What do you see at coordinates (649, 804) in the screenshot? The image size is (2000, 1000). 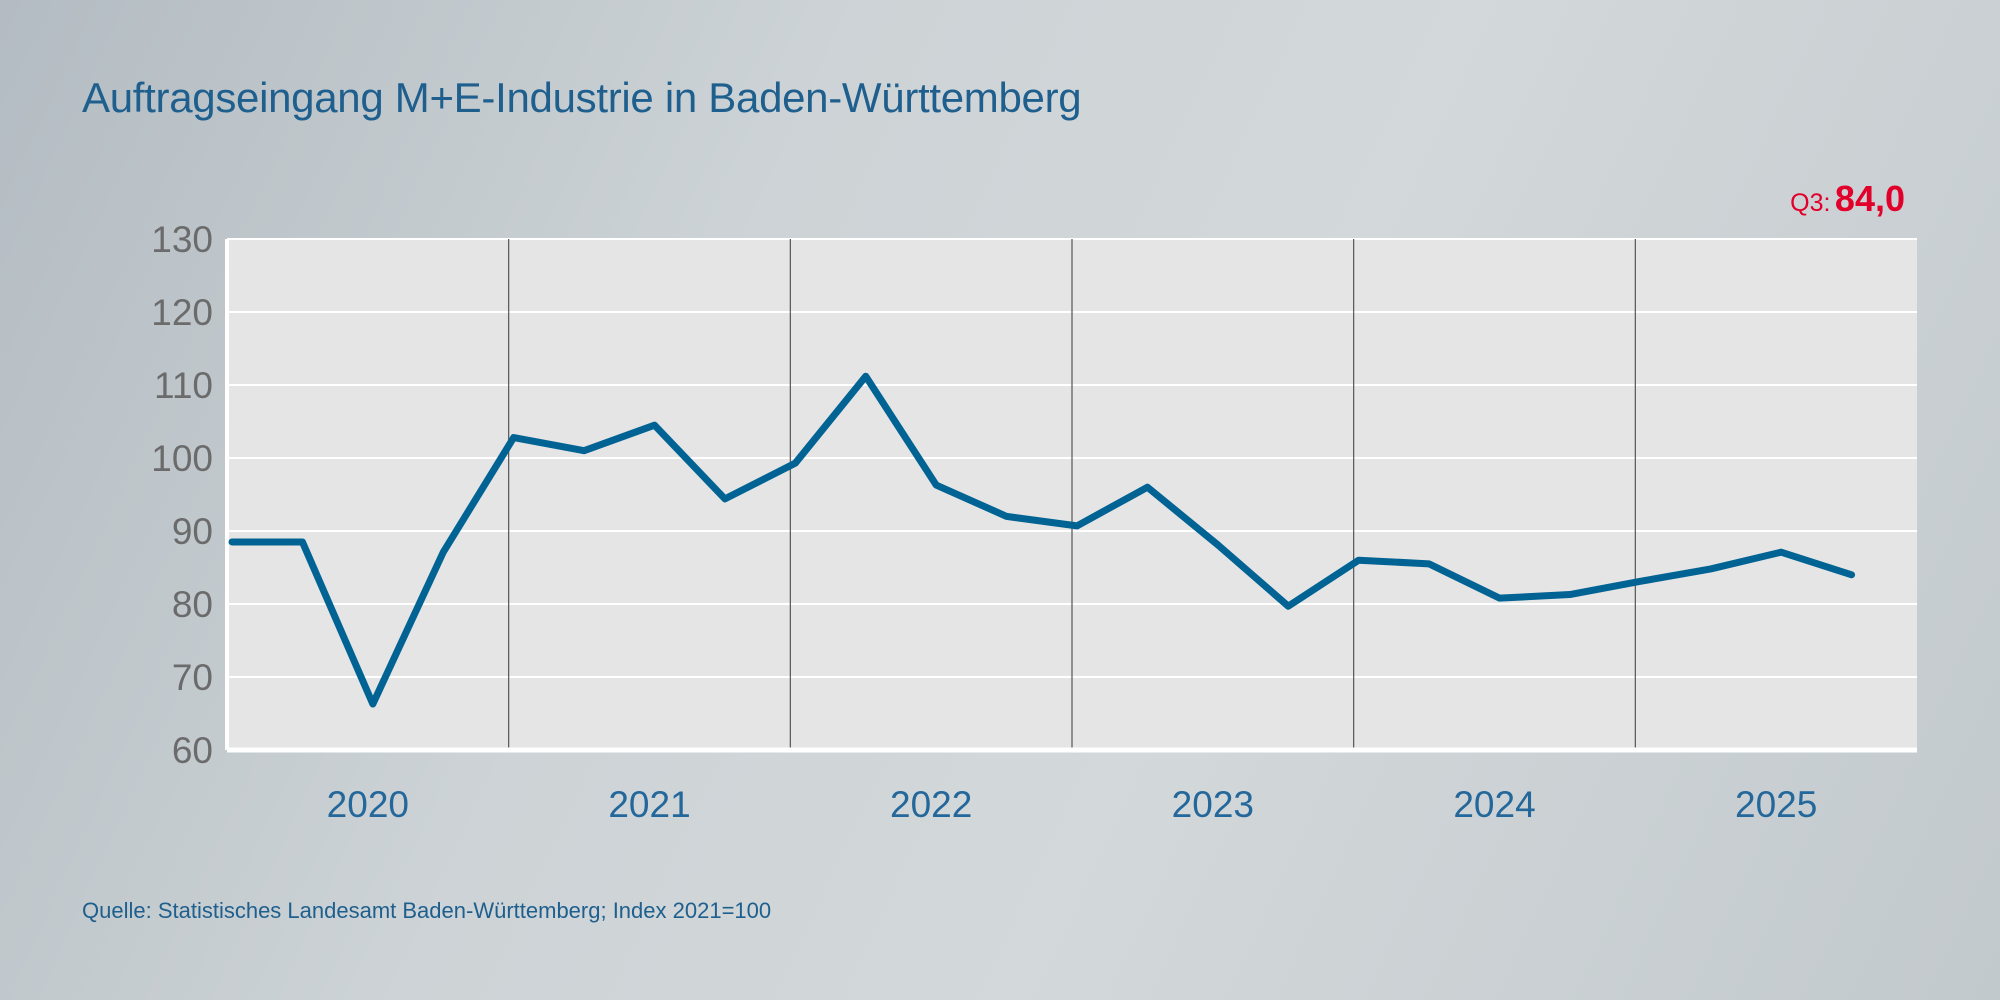 I see `x-tick-label: 2021` at bounding box center [649, 804].